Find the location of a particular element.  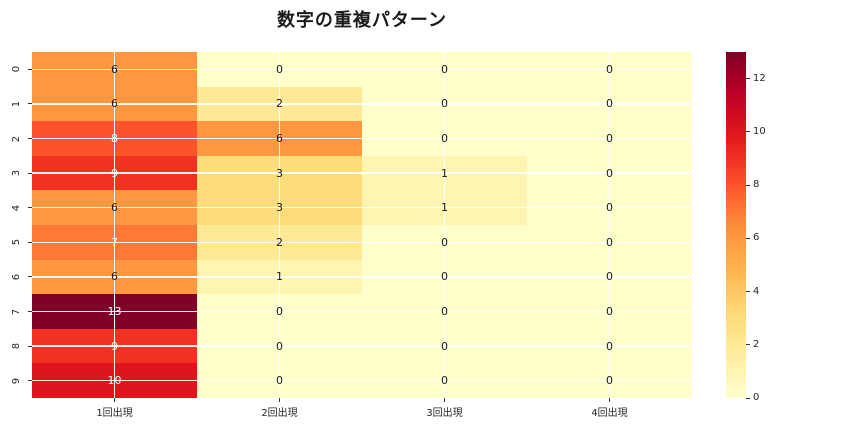

colorbar-tick-label: 12 is located at coordinates (759, 78).